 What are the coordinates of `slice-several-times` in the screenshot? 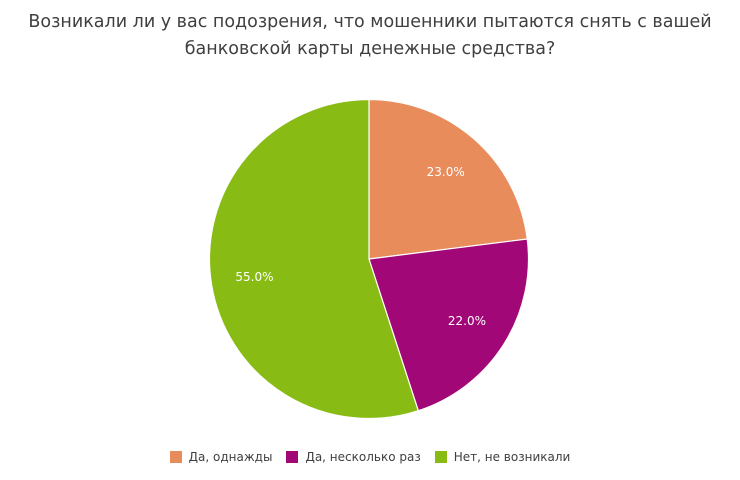 It's located at (449, 325).